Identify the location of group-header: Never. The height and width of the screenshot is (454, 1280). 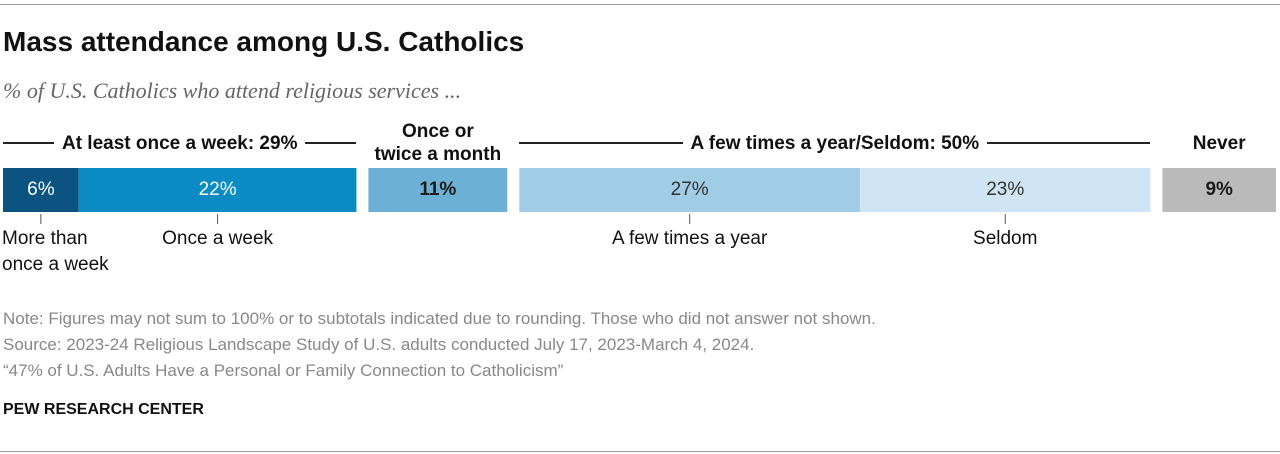
(1219, 143).